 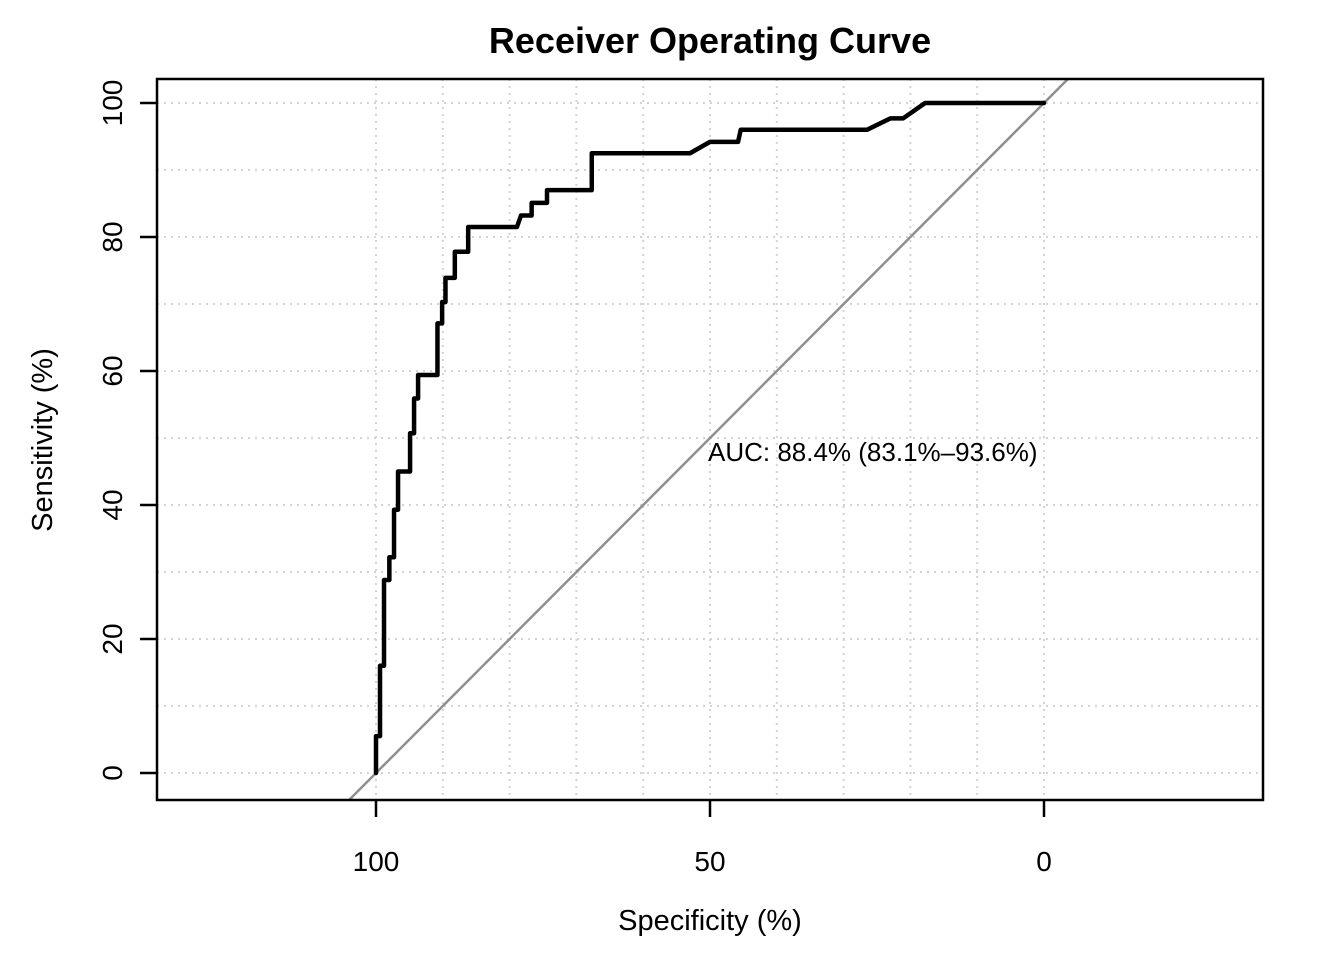 I want to click on y-axis-label: Sensitivity (%), so click(x=43, y=440).